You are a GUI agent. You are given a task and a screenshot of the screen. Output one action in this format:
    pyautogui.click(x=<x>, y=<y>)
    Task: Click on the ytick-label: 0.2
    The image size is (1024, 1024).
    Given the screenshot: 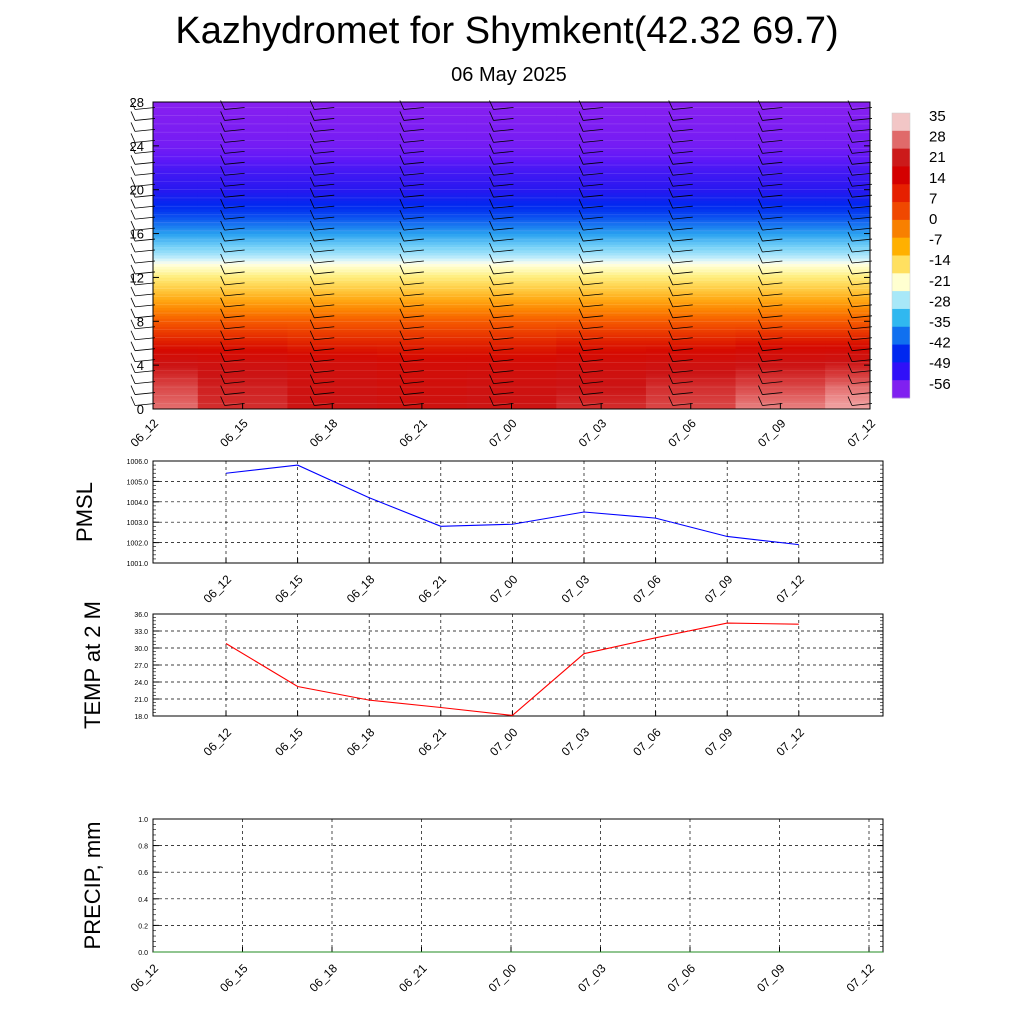 What is the action you would take?
    pyautogui.click(x=143, y=926)
    